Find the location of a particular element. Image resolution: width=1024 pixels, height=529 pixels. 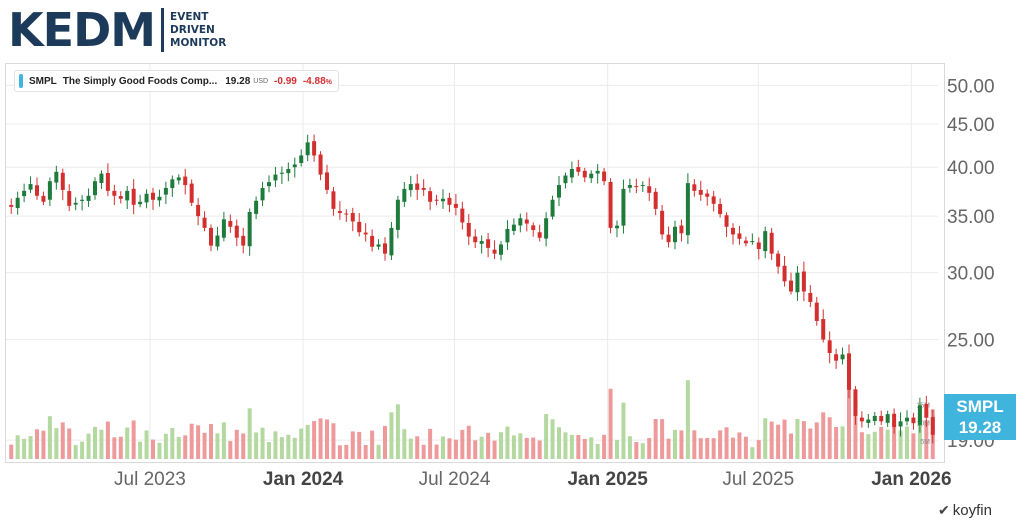

logo-tagline-line: MONITOR is located at coordinates (198, 42).